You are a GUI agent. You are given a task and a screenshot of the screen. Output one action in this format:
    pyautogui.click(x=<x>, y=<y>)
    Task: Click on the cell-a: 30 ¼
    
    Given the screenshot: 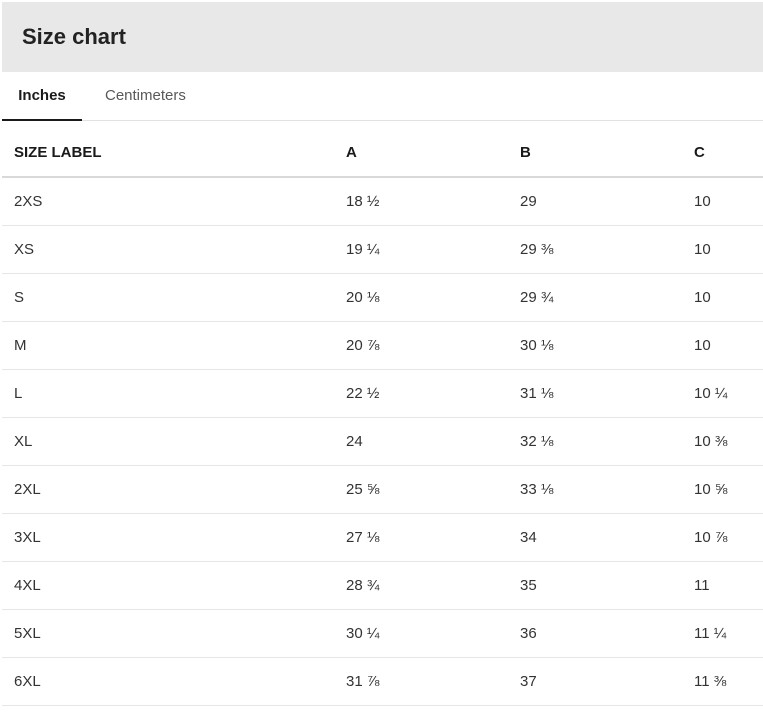 What is the action you would take?
    pyautogui.click(x=421, y=633)
    